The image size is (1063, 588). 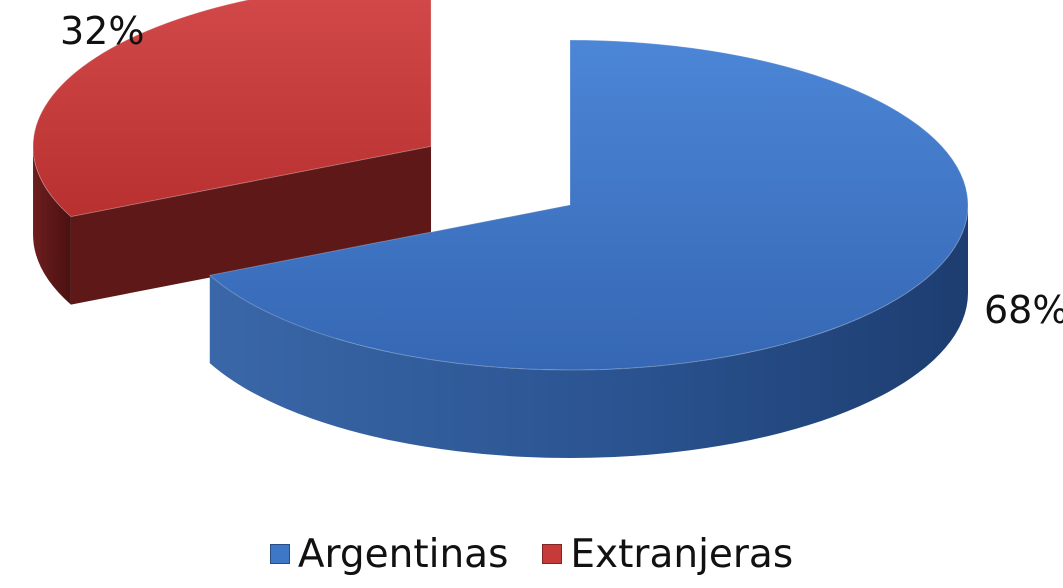 What do you see at coordinates (102, 31) in the screenshot?
I see `data-label-extranjeras: 32%` at bounding box center [102, 31].